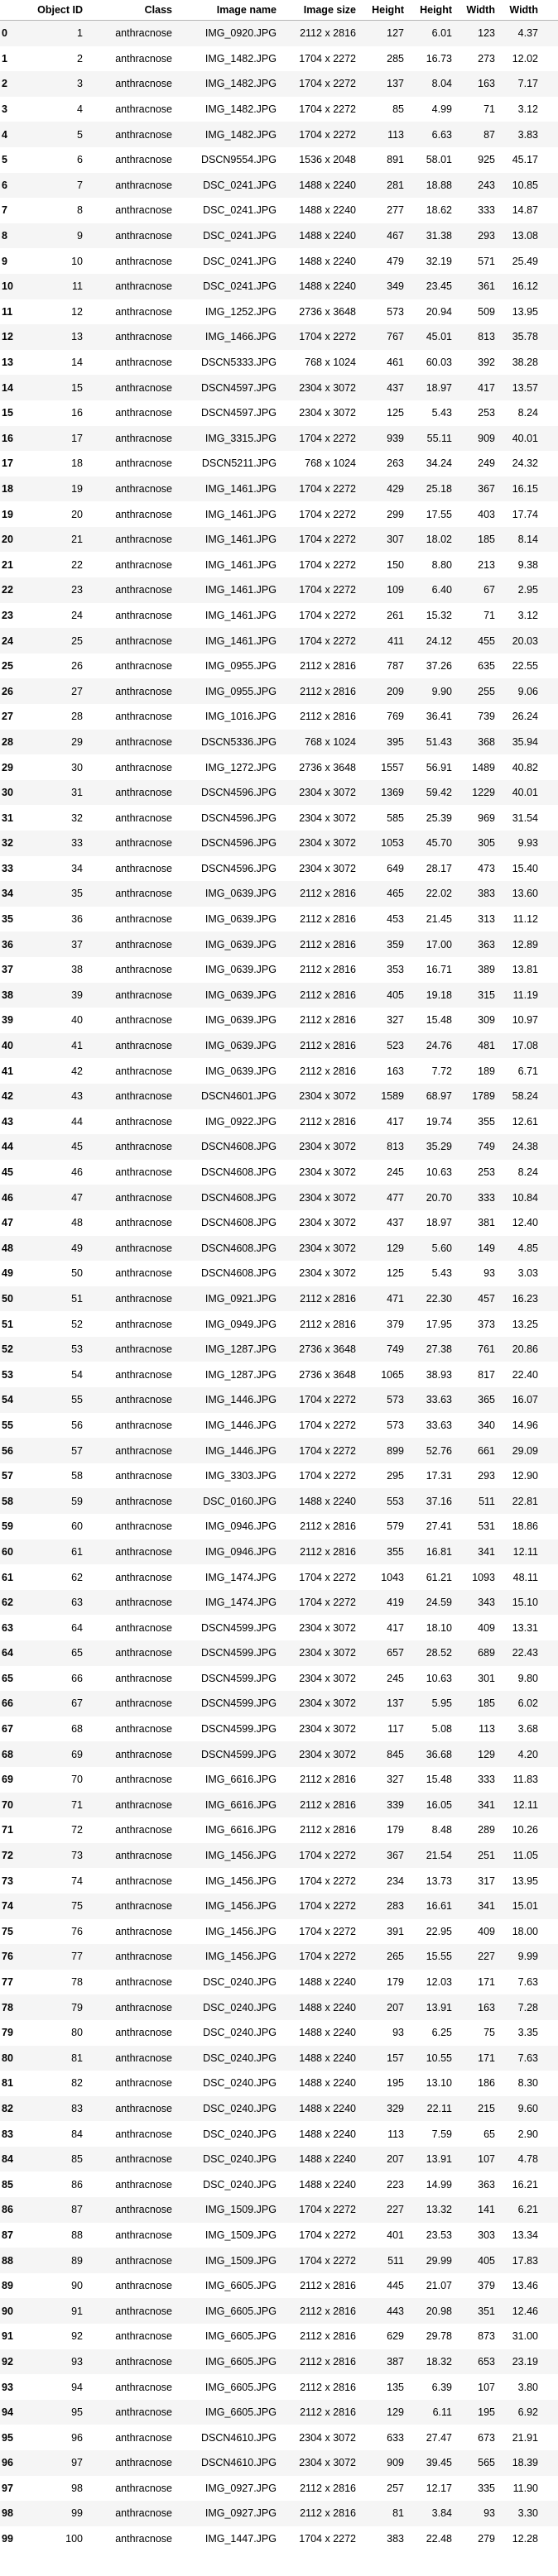  I want to click on height-pct-cell: 15.48, so click(439, 1021).